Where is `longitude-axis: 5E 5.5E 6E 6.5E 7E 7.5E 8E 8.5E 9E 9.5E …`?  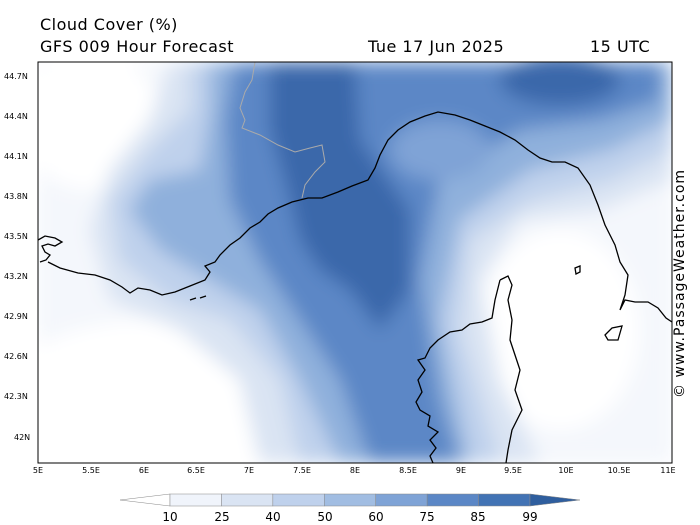
longitude-axis: 5E 5.5E 6E 6.5E 7E 7.5E 8E 8.5E 9E 9.5E … is located at coordinates (354, 470).